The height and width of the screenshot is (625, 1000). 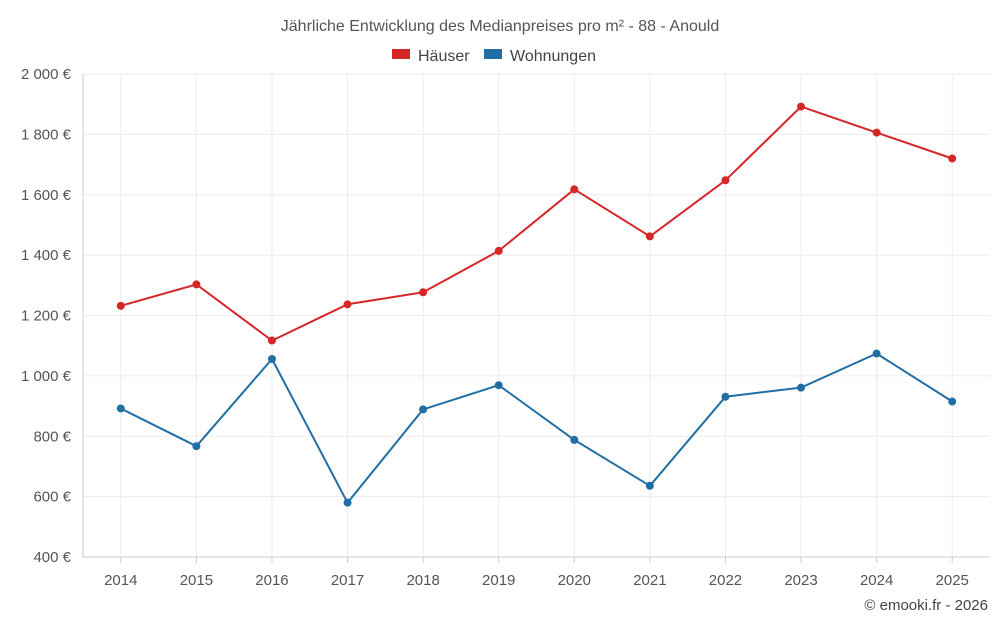 What do you see at coordinates (52, 436) in the screenshot?
I see `y-tick-label: 800 €` at bounding box center [52, 436].